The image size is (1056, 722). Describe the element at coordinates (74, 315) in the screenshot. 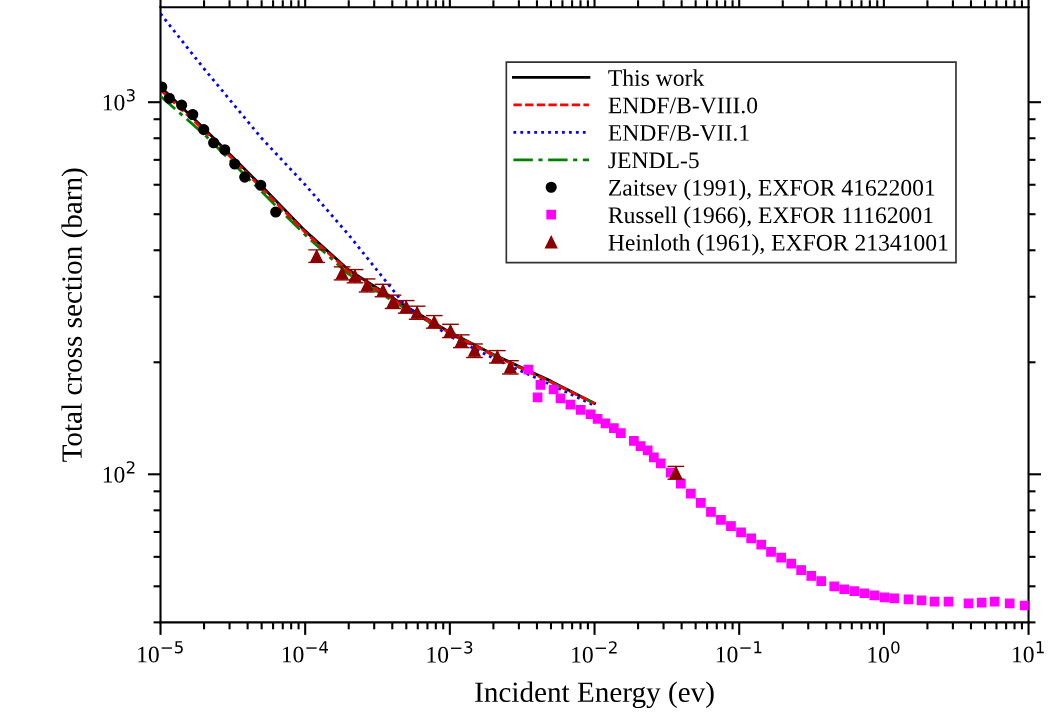

I see `y-axis-title: Total cross section (barn)` at that location.